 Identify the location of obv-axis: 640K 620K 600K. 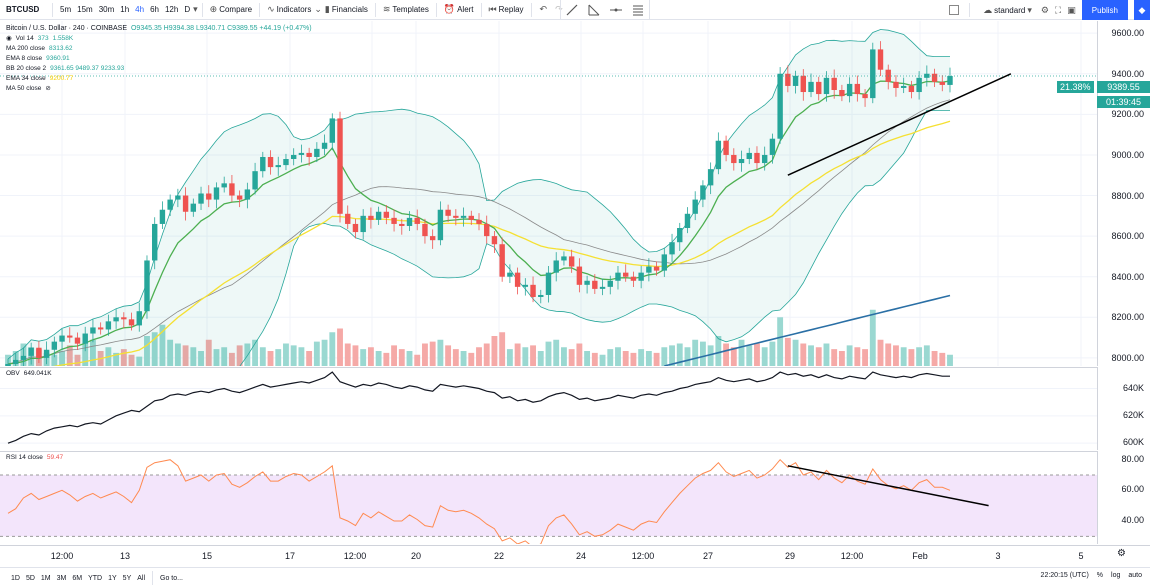
(1123, 408).